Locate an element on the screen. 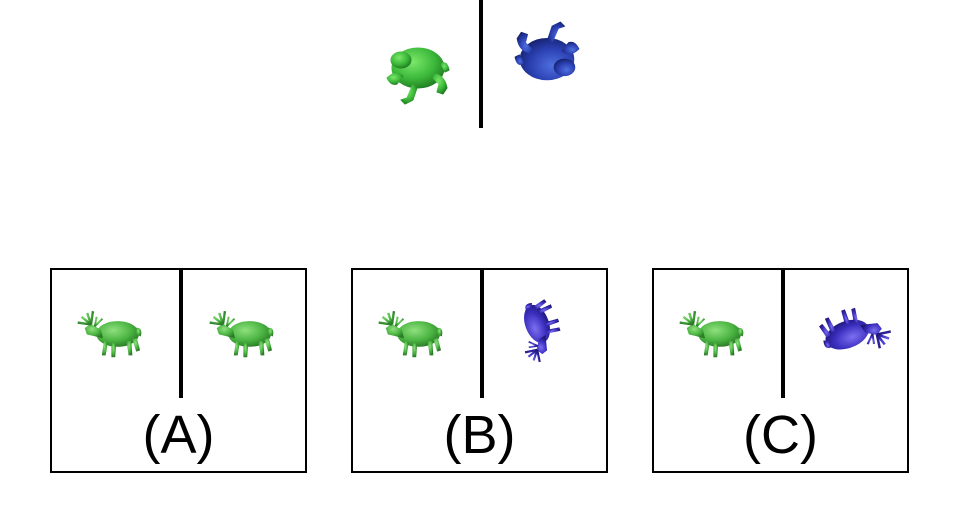 The width and height of the screenshot is (963, 526). option-label: (A) is located at coordinates (178, 435).